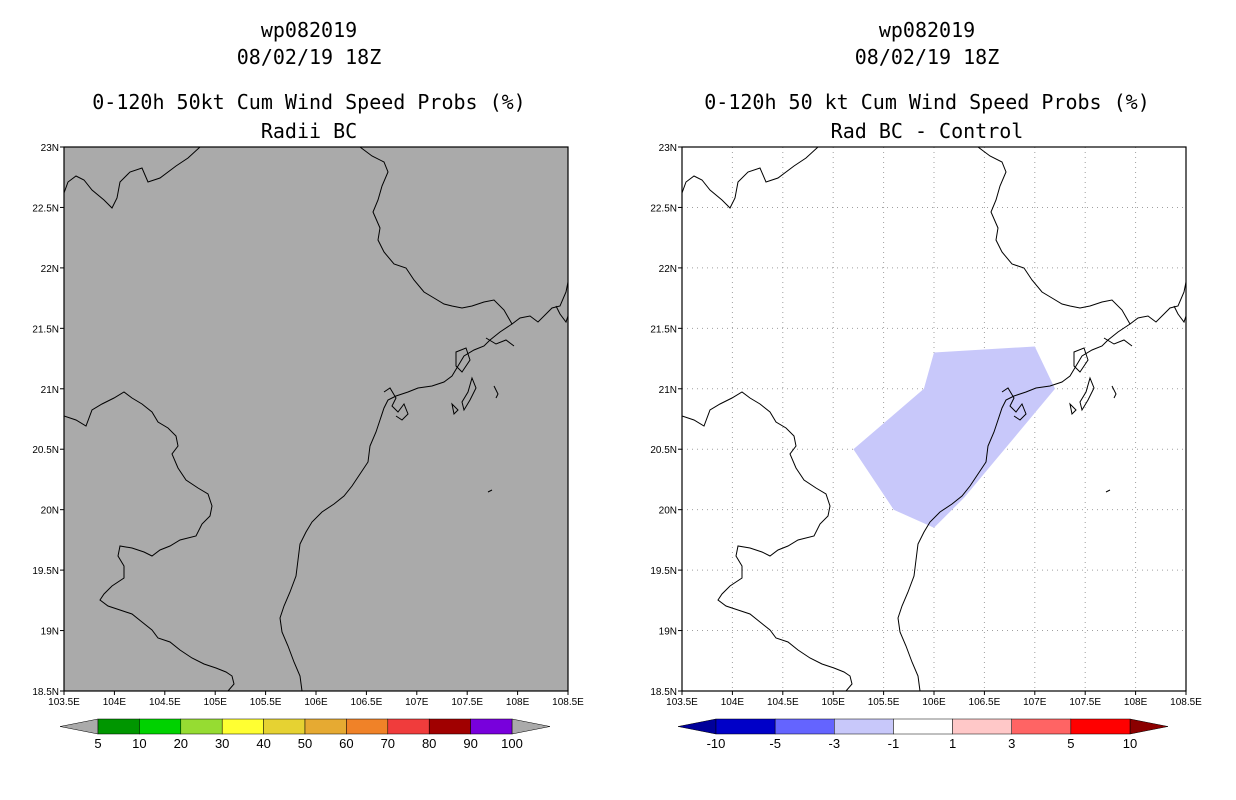 This screenshot has width=1236, height=800. What do you see at coordinates (716, 743) in the screenshot?
I see `colorbar-label: -10` at bounding box center [716, 743].